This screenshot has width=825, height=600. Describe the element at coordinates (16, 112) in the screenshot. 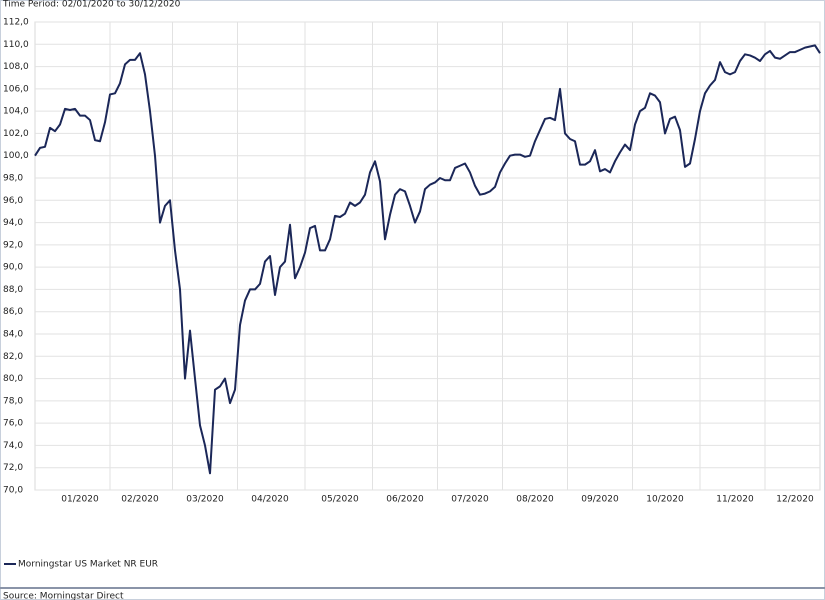

I see `y-tick-label: 104,0` at that location.